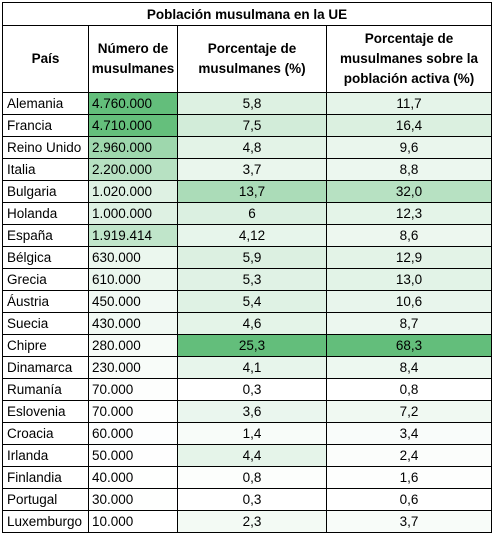 The height and width of the screenshot is (534, 493). Describe the element at coordinates (133, 323) in the screenshot. I see `muslim-count-cell: 430.000` at that location.